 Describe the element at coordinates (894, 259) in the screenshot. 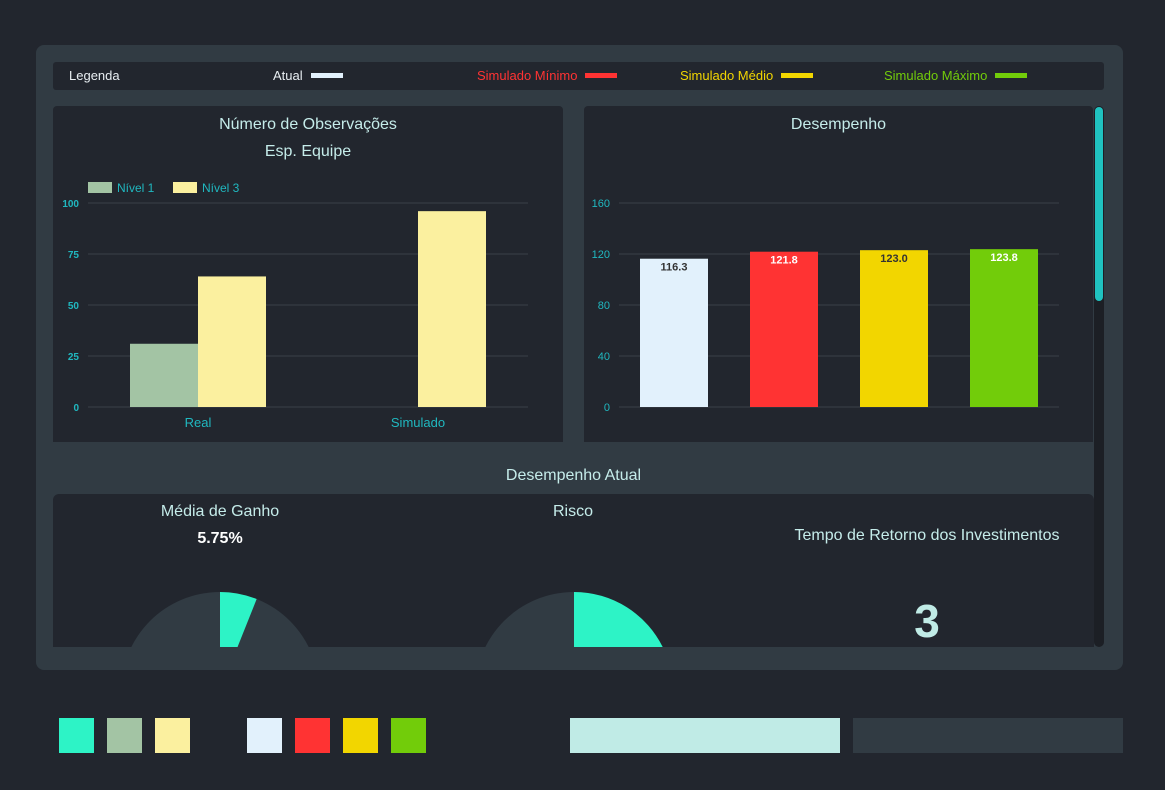

I see `data-label: 123.0` at that location.